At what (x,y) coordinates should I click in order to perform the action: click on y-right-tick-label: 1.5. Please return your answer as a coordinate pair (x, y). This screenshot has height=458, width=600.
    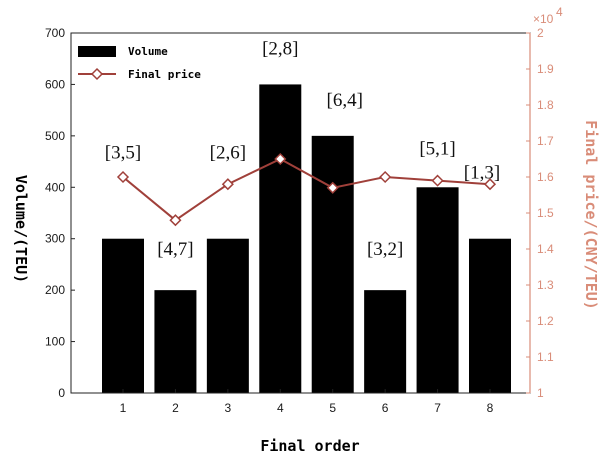
    Looking at the image, I should click on (545, 213).